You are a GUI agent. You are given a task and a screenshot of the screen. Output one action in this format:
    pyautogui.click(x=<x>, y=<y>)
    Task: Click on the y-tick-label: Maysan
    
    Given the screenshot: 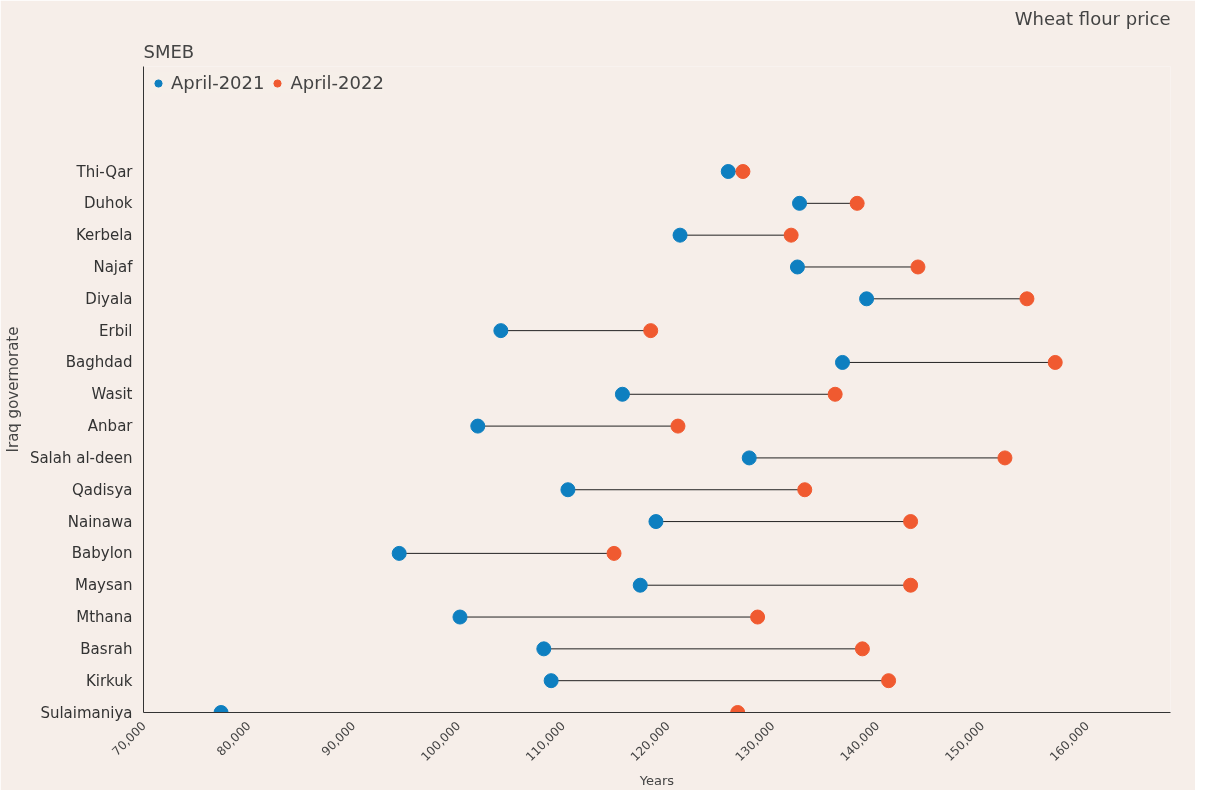 What is the action you would take?
    pyautogui.click(x=103, y=585)
    